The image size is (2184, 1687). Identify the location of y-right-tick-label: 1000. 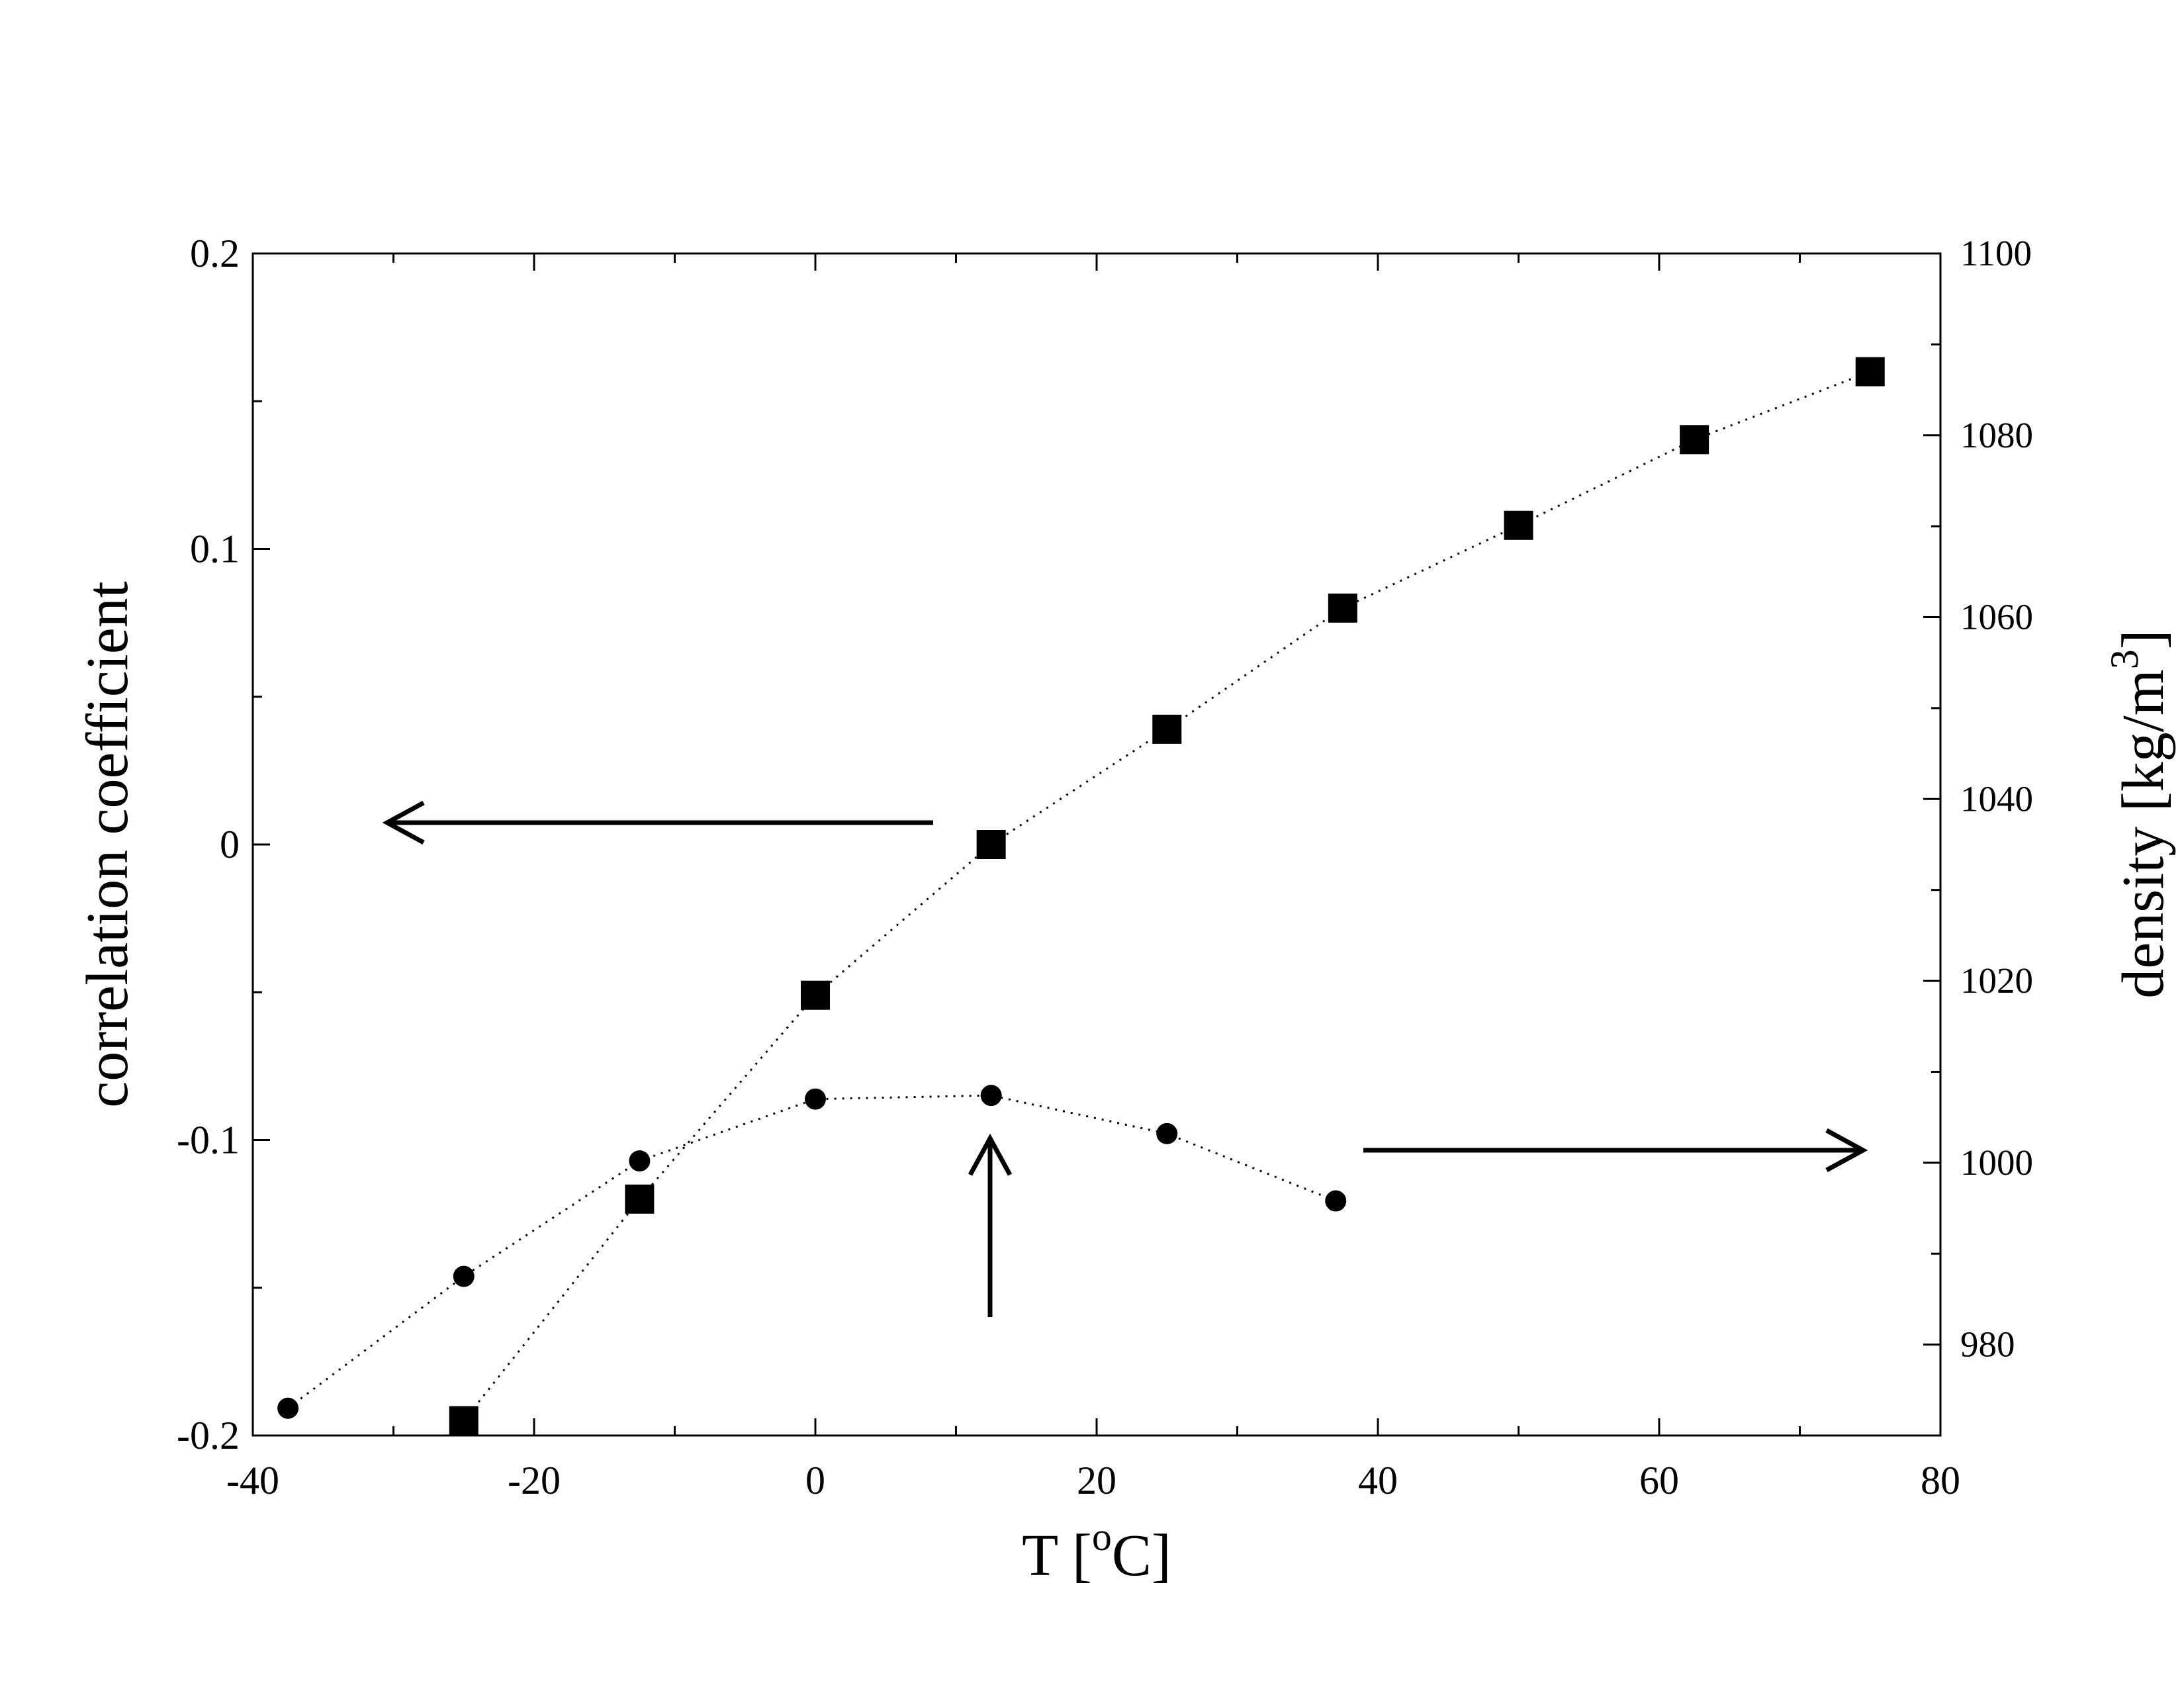
(1996, 1162).